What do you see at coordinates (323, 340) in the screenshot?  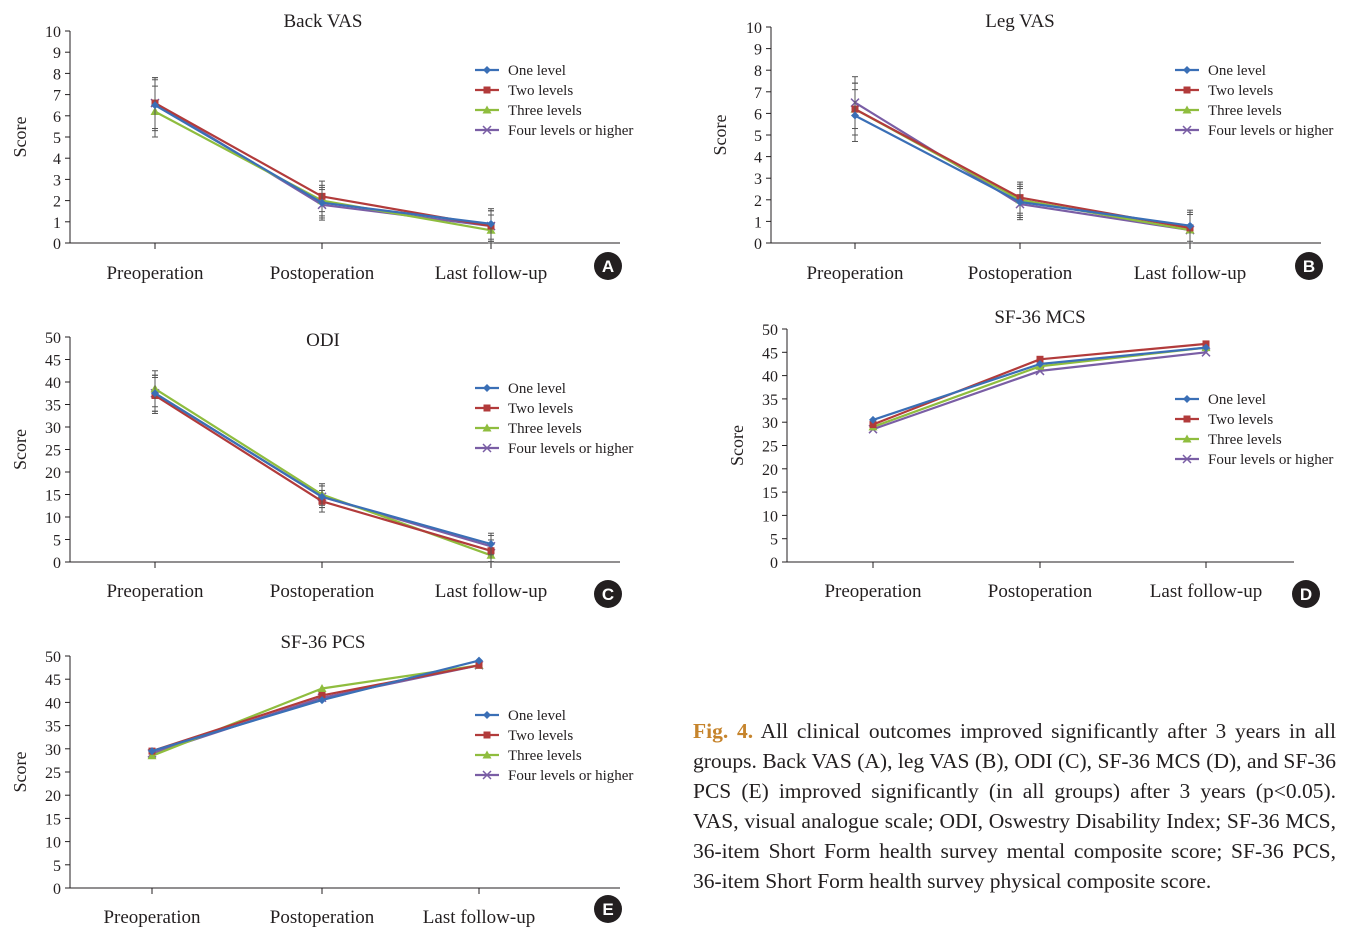 I see `chart-title: ODI` at bounding box center [323, 340].